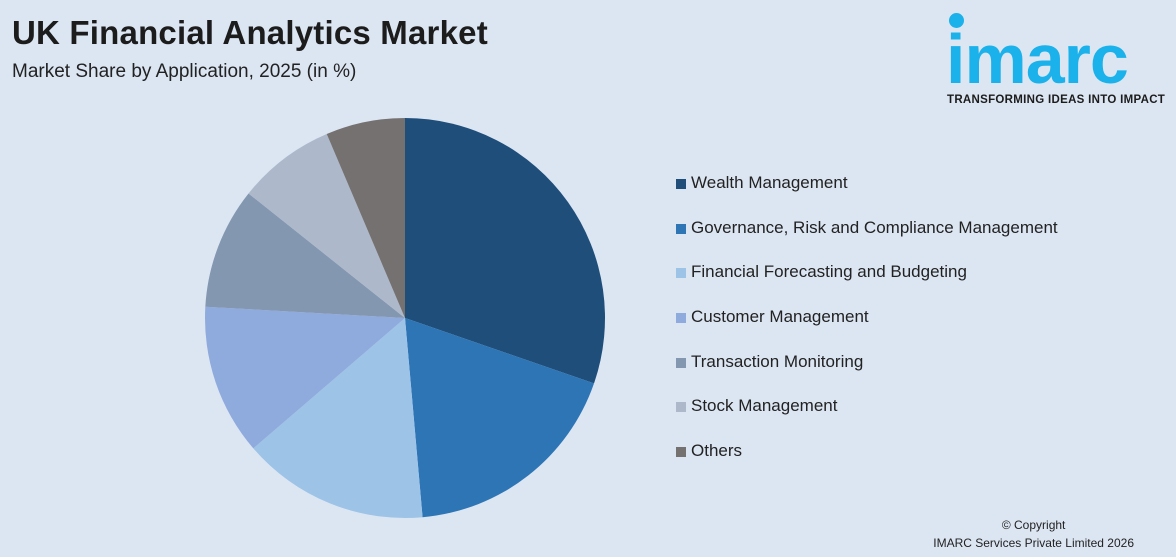 The height and width of the screenshot is (557, 1176). Describe the element at coordinates (505, 251) in the screenshot. I see `pie-slice-wealth-management` at that location.